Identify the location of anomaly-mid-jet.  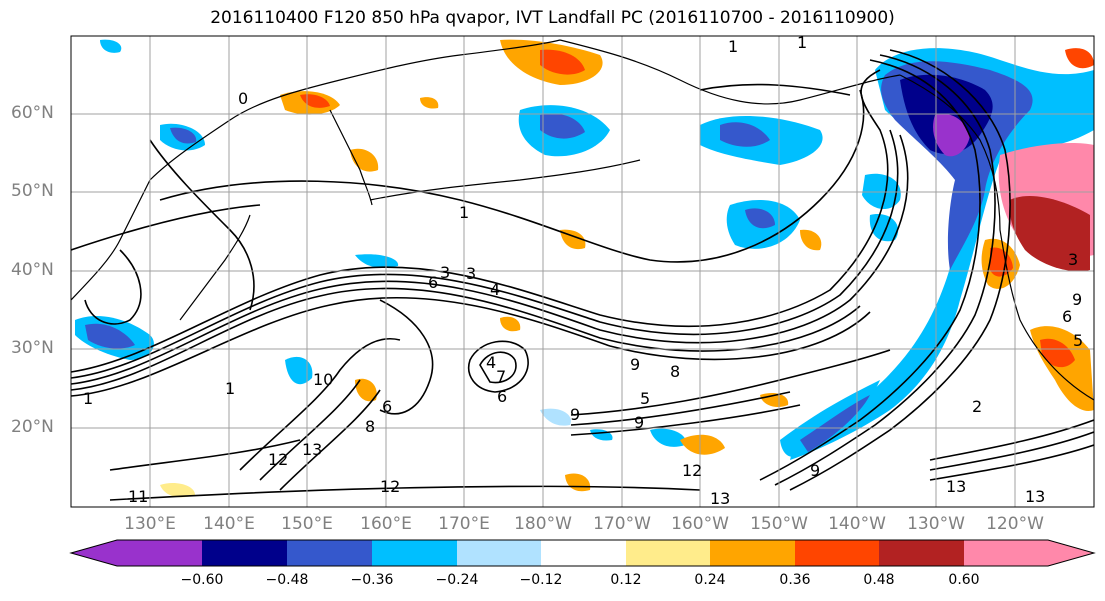
(377, 261).